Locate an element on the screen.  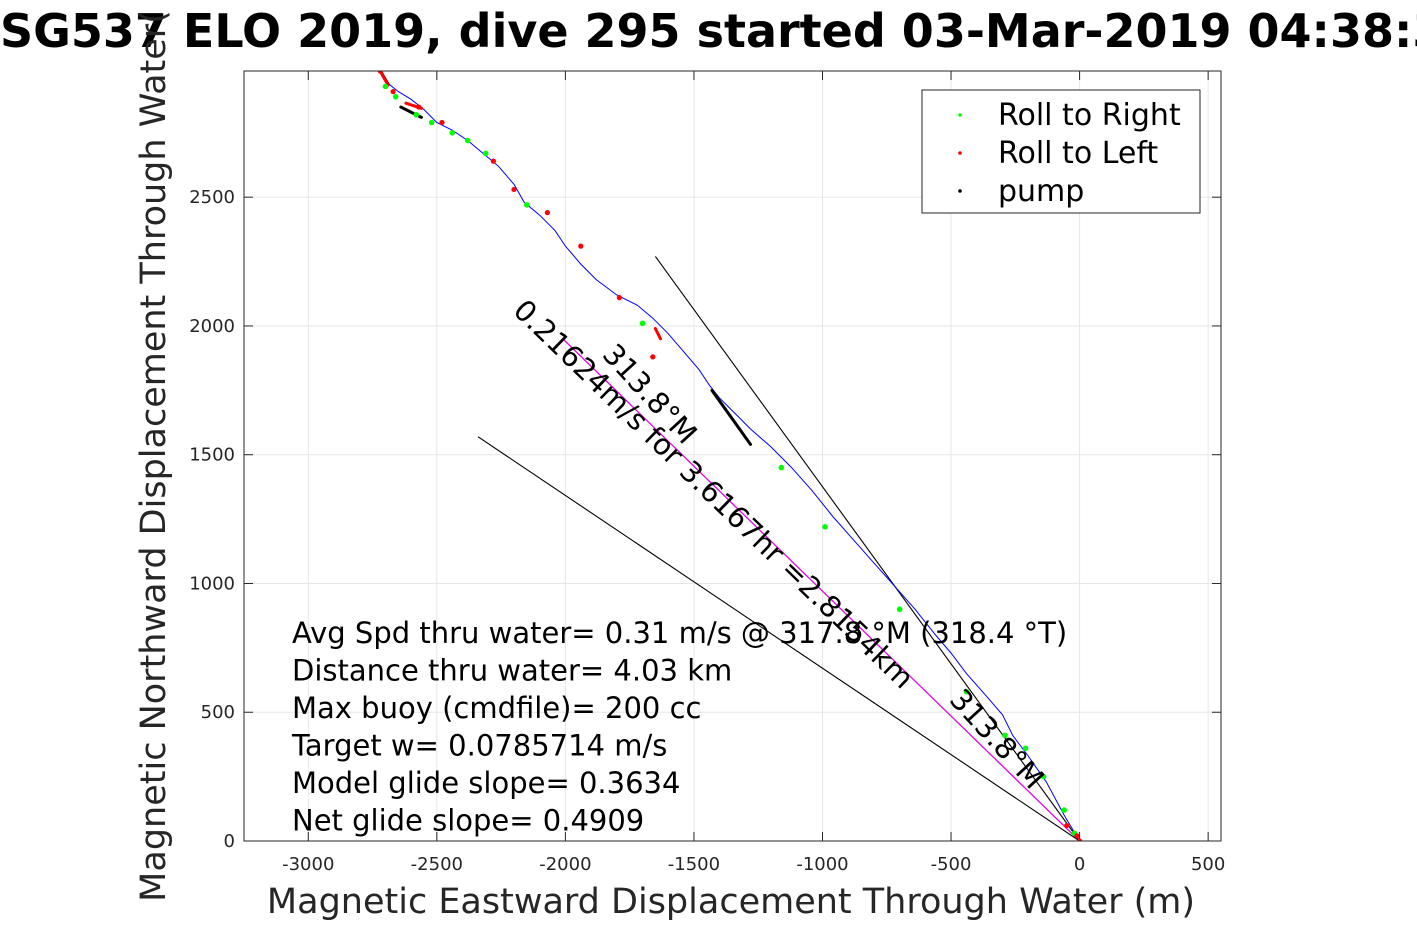
y-tick-label-4: 2000 is located at coordinates (212, 326).